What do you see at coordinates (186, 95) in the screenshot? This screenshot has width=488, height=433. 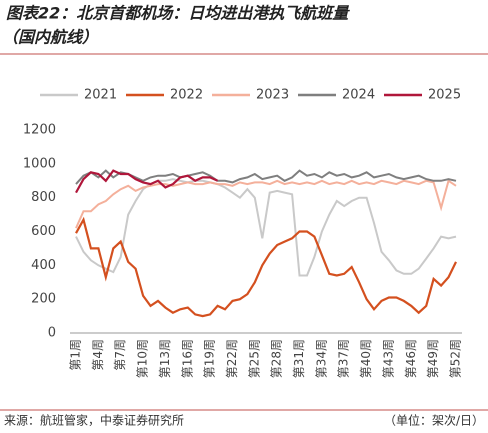 I see `legend-label: 2022` at bounding box center [186, 95].